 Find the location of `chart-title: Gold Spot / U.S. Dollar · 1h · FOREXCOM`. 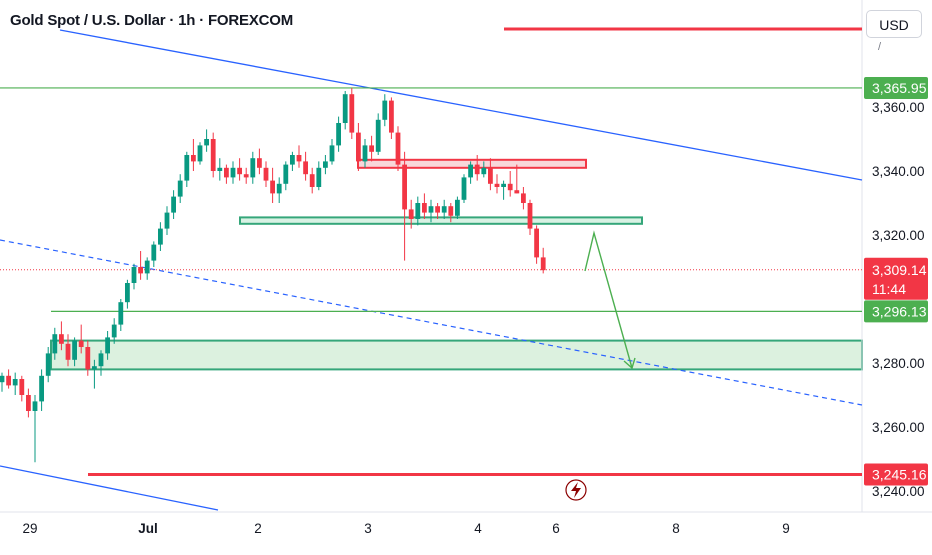

chart-title: Gold Spot / U.S. Dollar · 1h · FOREXCOM is located at coordinates (152, 20).